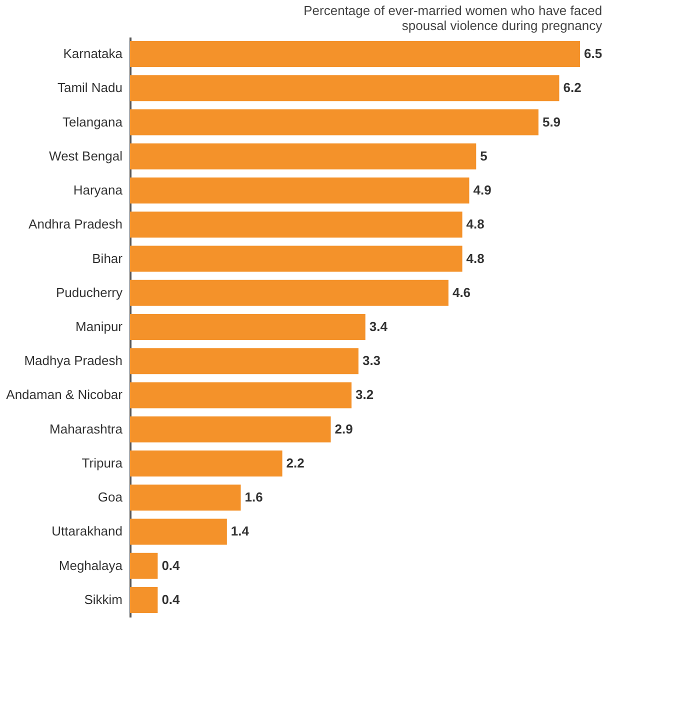 Image resolution: width=673 pixels, height=709 pixels. Describe the element at coordinates (93, 122) in the screenshot. I see `y-tick-label: Telangana` at that location.